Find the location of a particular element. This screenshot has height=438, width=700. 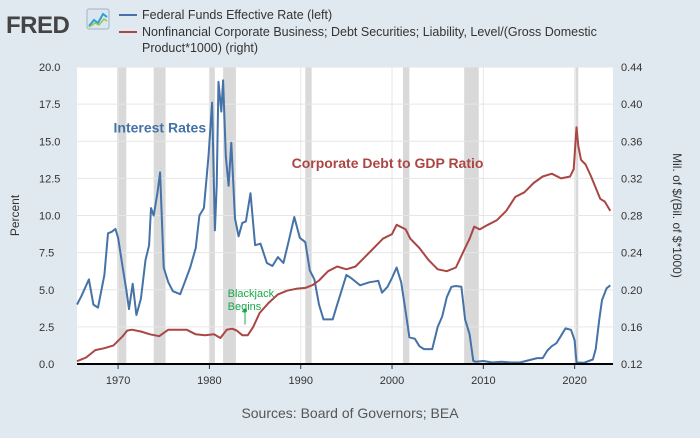

x-tick-label: 2000 is located at coordinates (392, 381).